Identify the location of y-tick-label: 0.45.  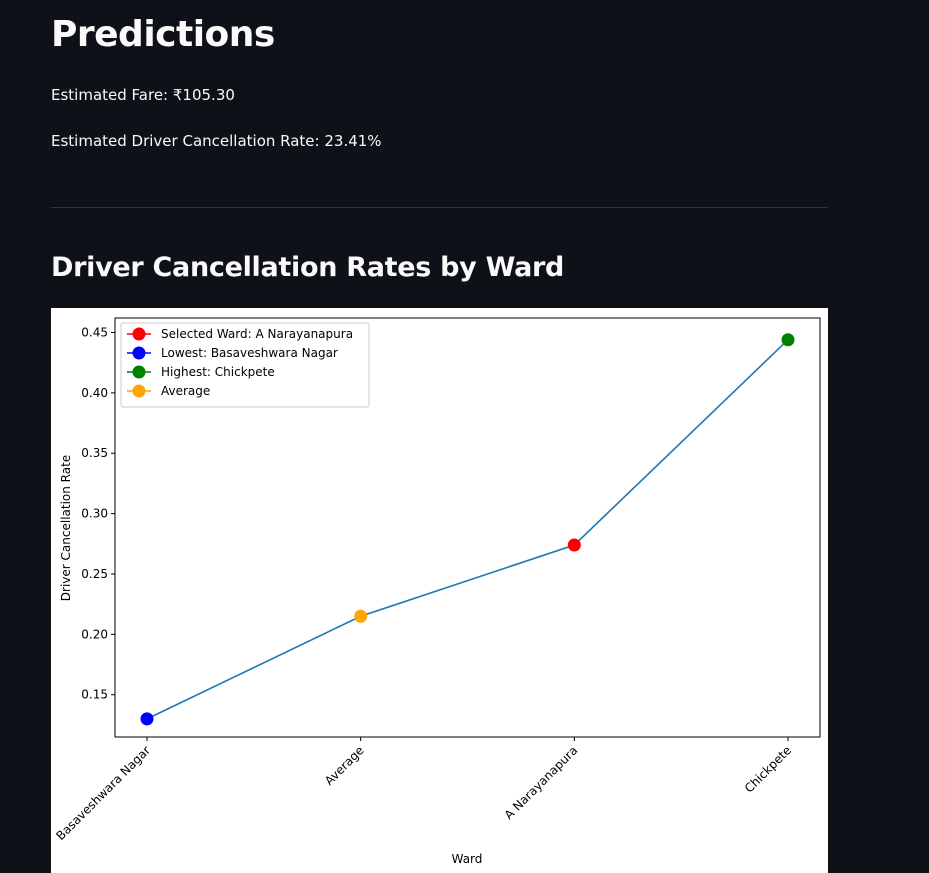
(94, 332).